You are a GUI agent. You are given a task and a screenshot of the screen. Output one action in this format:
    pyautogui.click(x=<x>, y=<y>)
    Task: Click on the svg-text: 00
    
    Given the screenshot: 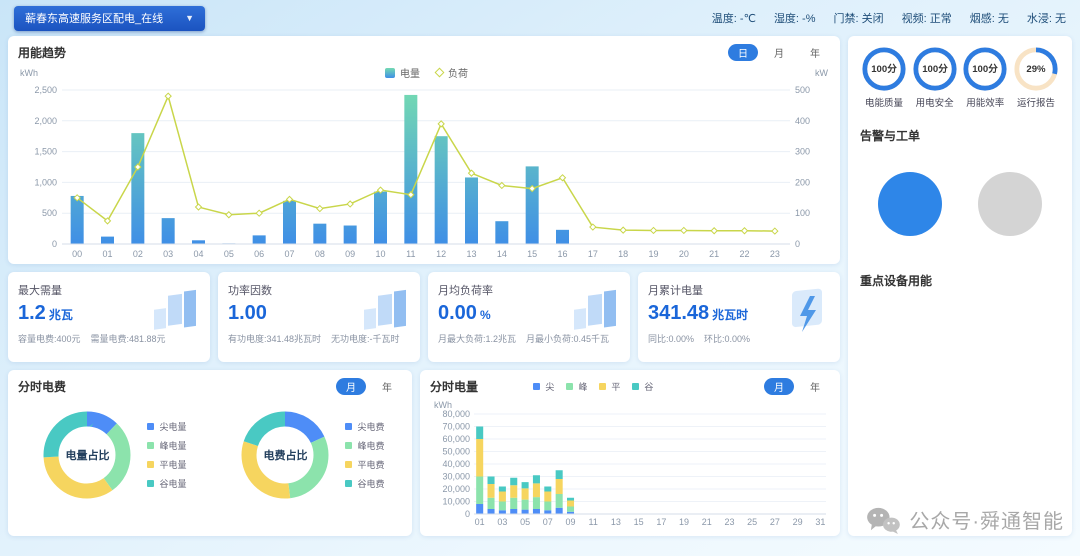 What is the action you would take?
    pyautogui.click(x=77, y=254)
    